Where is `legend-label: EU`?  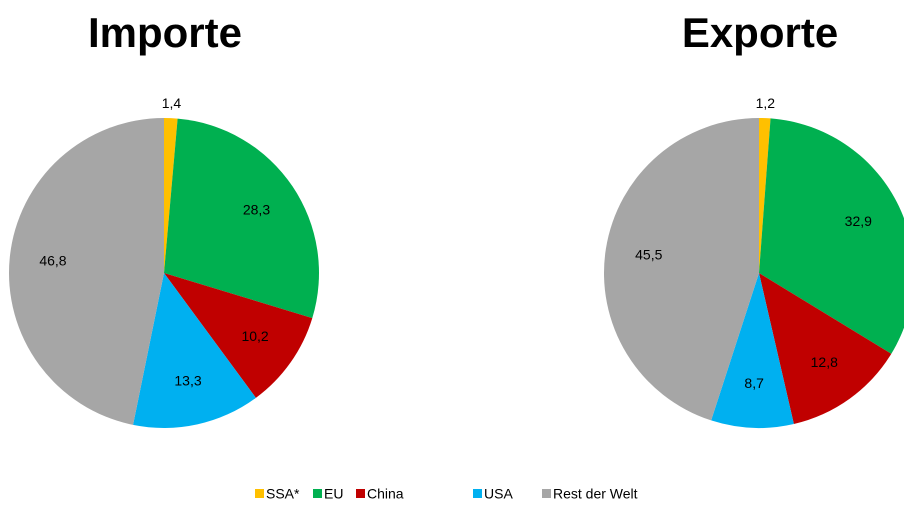 legend-label: EU is located at coordinates (333, 494).